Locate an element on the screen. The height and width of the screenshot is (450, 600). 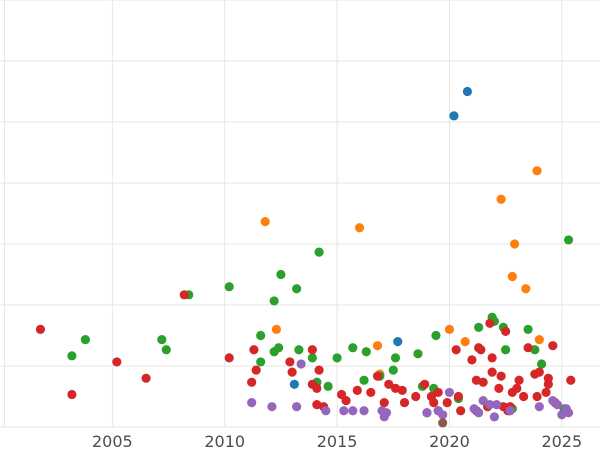
x-axis-ticks: 2005 2010 2015 2020 2025 is located at coordinates (337, 441).